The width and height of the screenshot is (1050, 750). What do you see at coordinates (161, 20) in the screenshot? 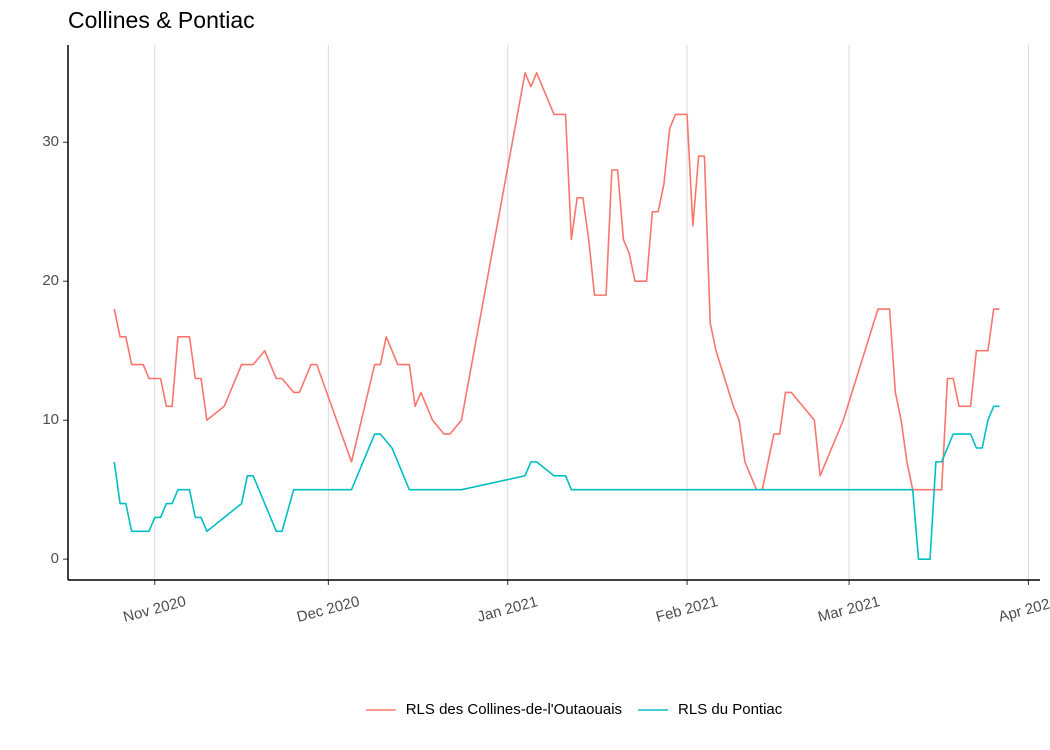
I see `chart-title: Collines & Pontiac` at bounding box center [161, 20].